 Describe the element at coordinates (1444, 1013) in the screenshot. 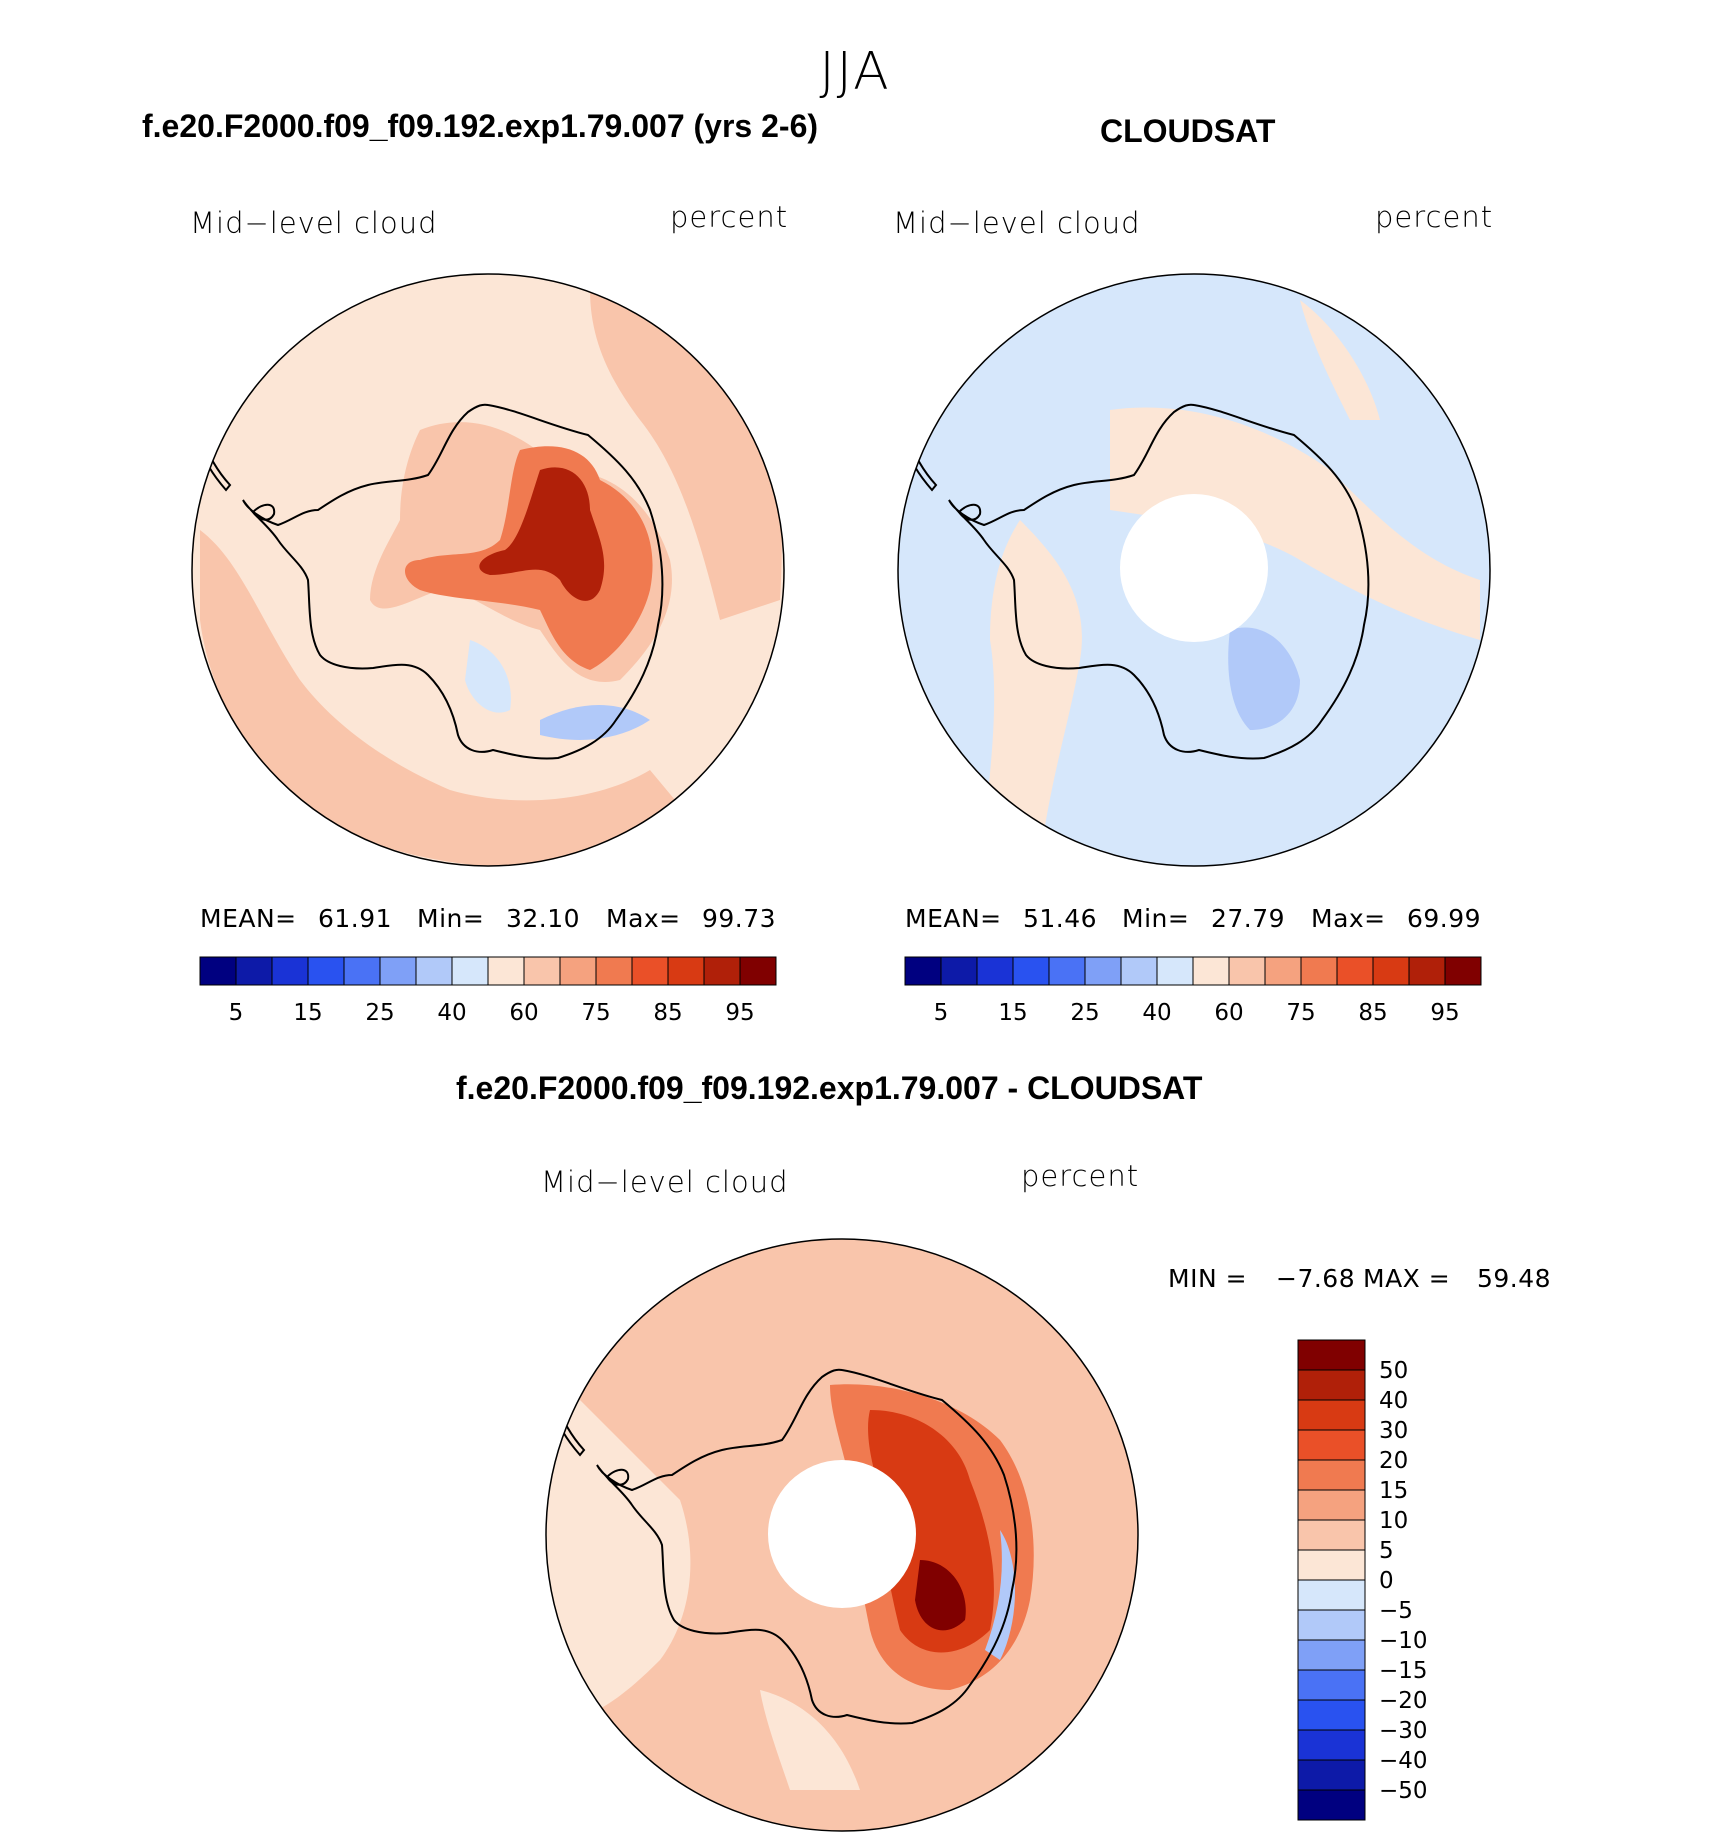

I see `obs-colorbar-tick: 95` at that location.